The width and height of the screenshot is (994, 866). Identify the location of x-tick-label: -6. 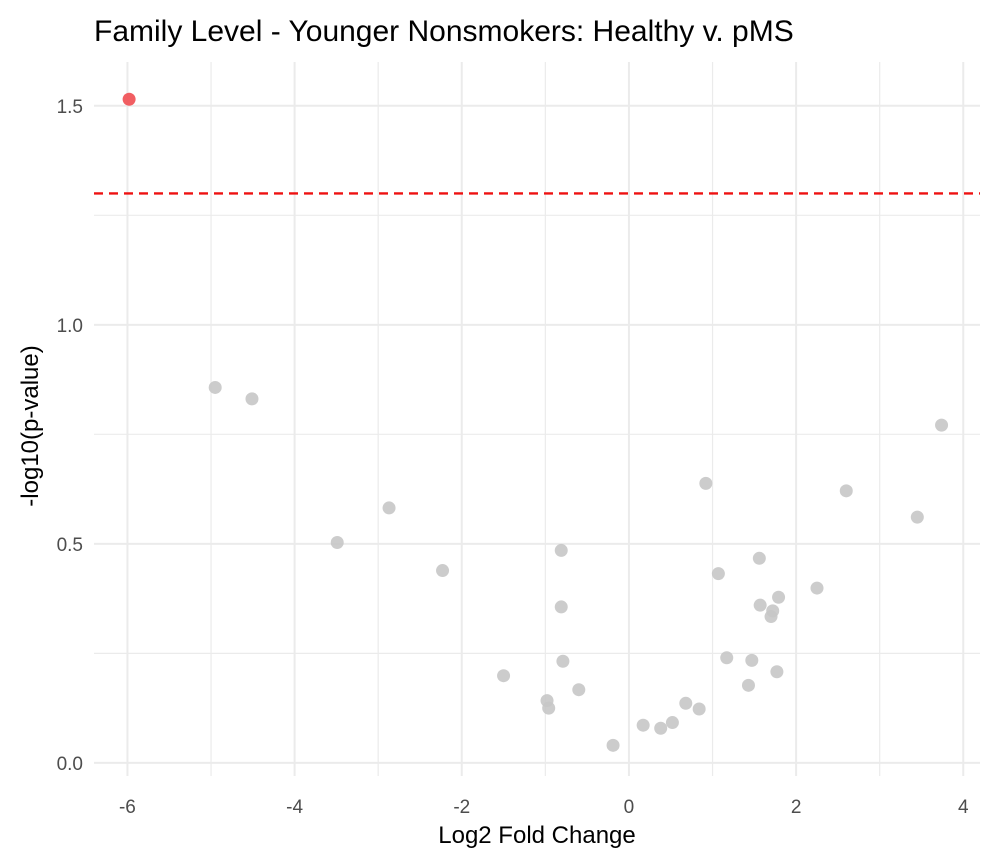
(127, 807).